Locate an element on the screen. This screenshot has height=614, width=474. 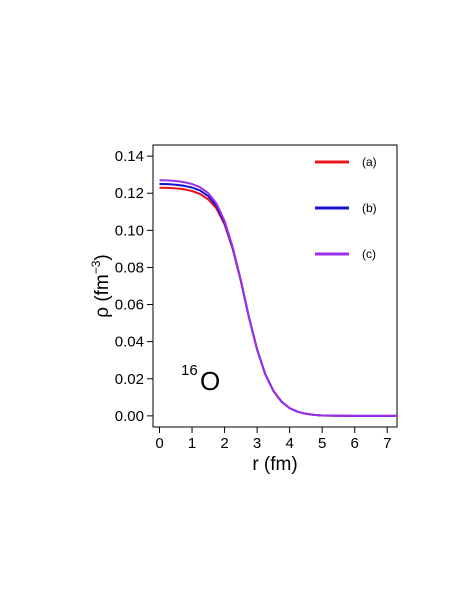
legend-label: (c) is located at coordinates (369, 254).